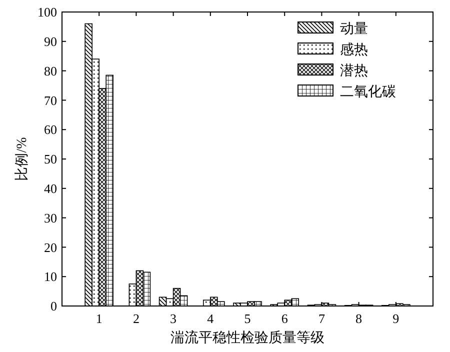  Describe the element at coordinates (284, 318) in the screenshot. I see `x-tick-label: 6` at that location.